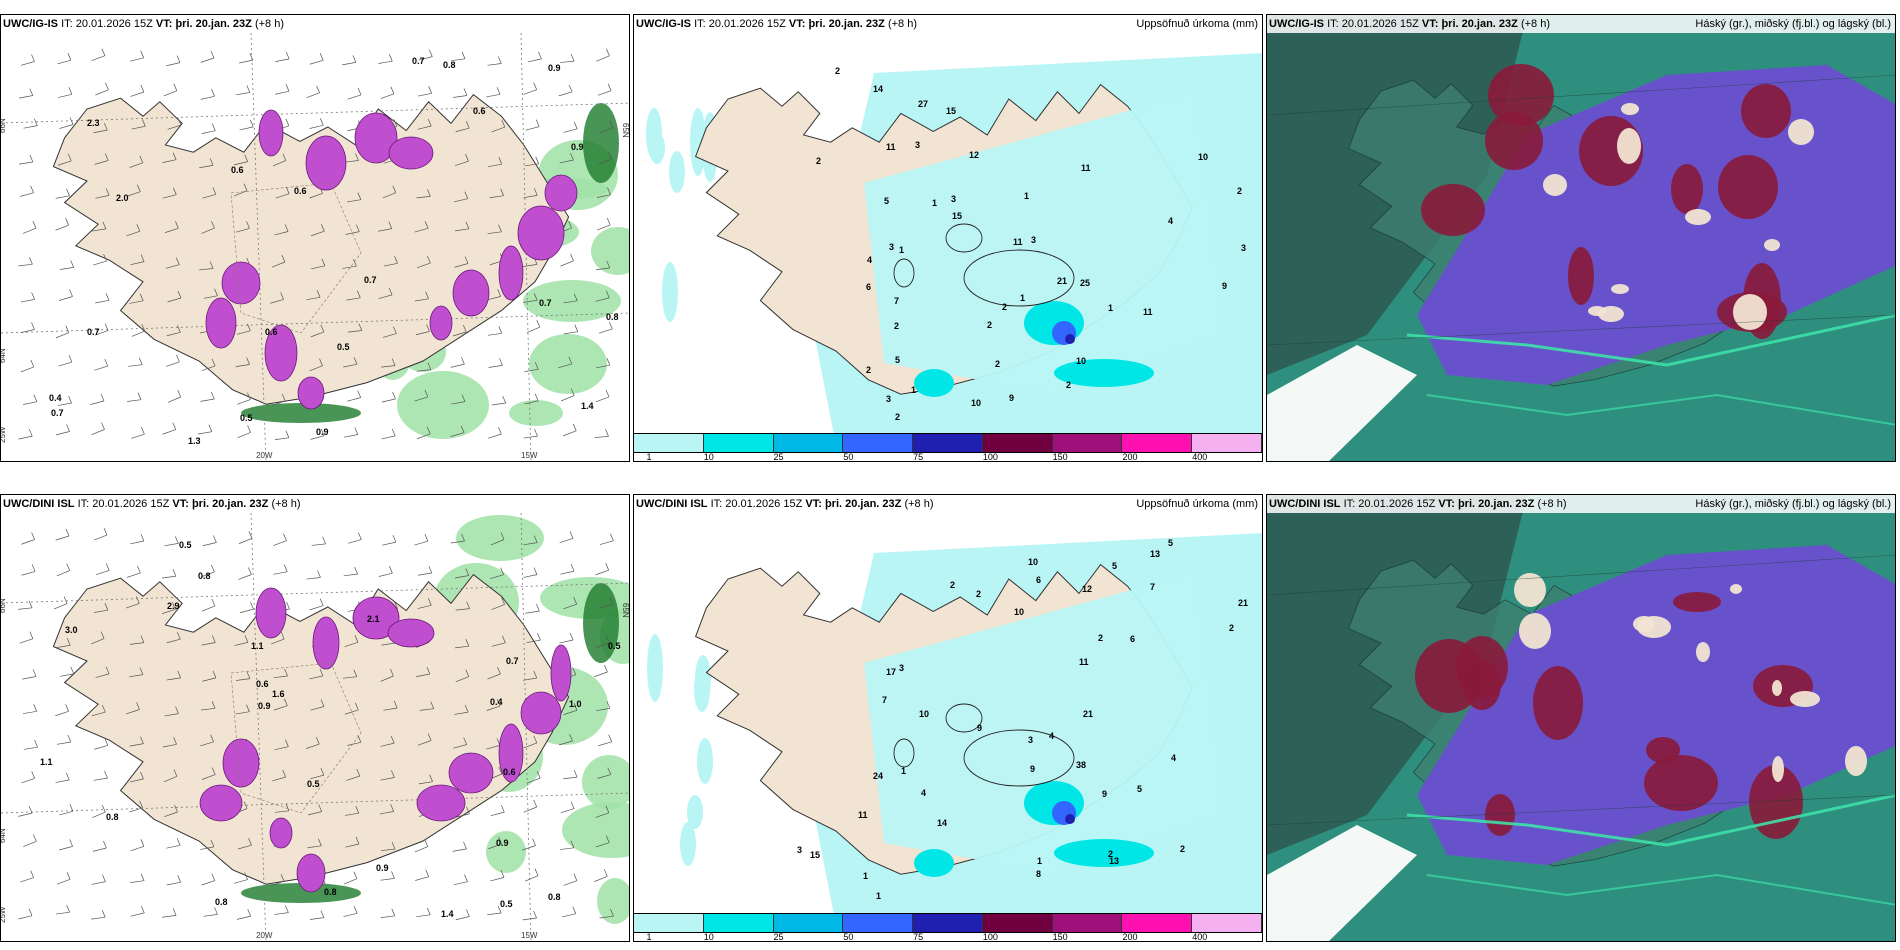 Image resolution: width=1900 pixels, height=950 pixels. I want to click on precip-value-label: 0.6, so click(300, 191).